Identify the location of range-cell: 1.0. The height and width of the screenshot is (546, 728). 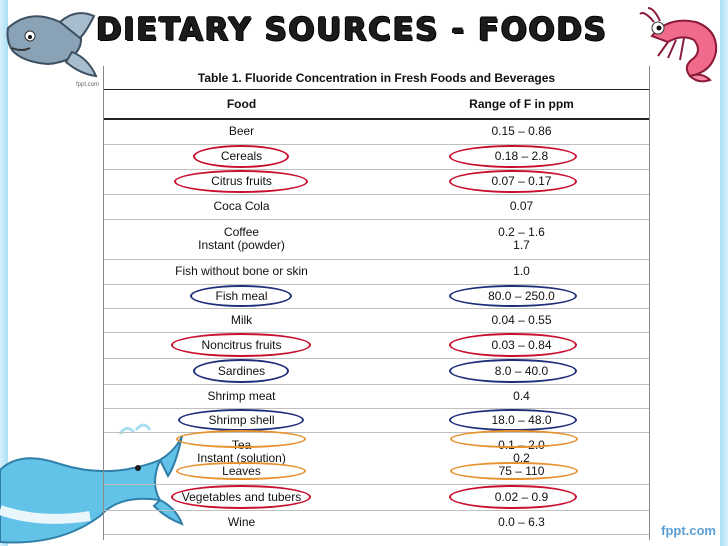
(521, 271).